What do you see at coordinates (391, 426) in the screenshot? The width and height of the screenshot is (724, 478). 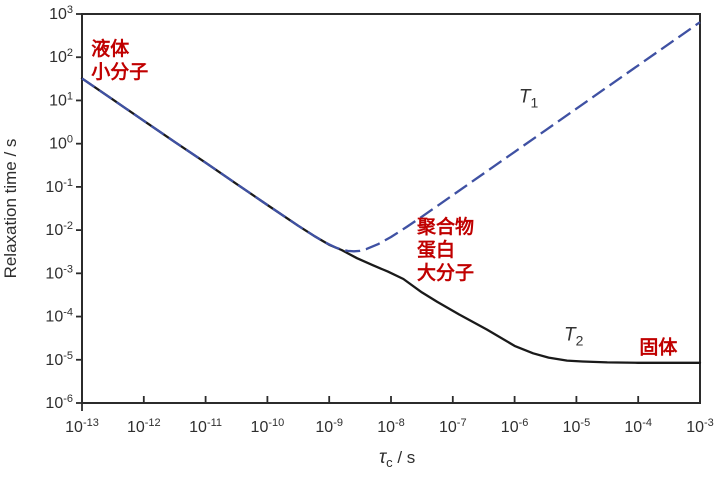 I see `x-tick-label: 10⁻⁸` at bounding box center [391, 426].